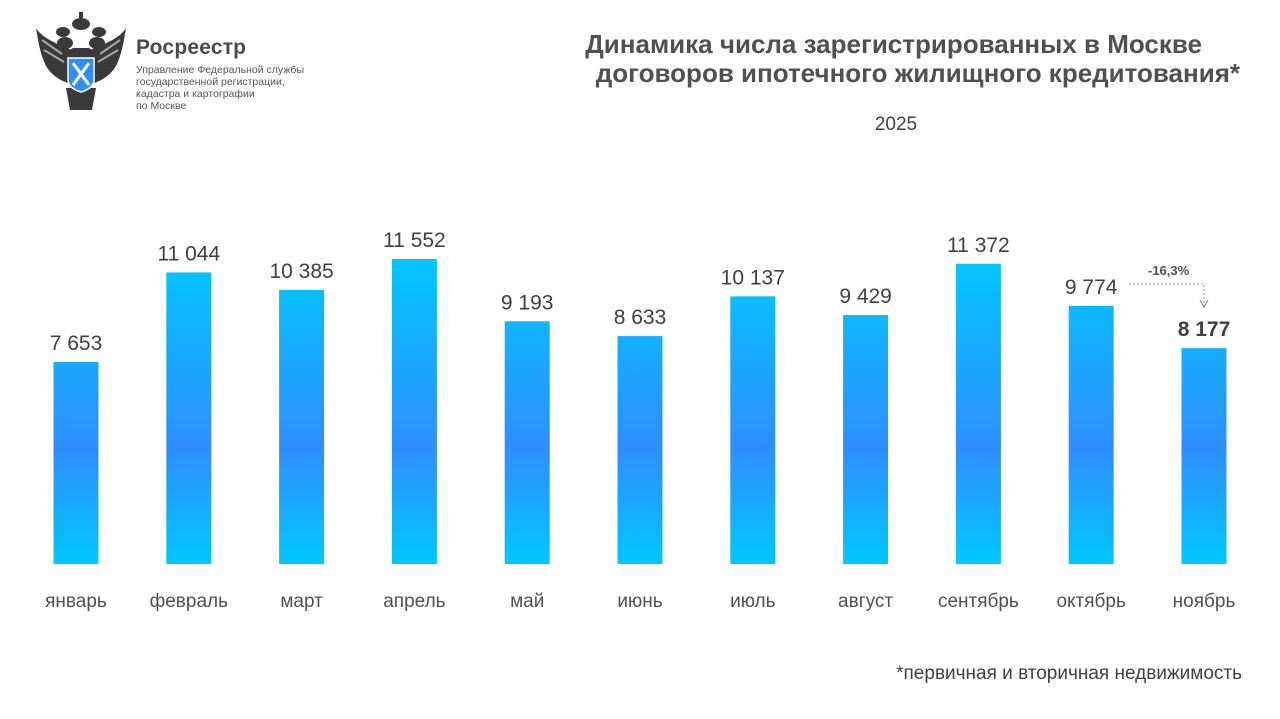  Describe the element at coordinates (188, 253) in the screenshot. I see `value-label: 11 044` at that location.